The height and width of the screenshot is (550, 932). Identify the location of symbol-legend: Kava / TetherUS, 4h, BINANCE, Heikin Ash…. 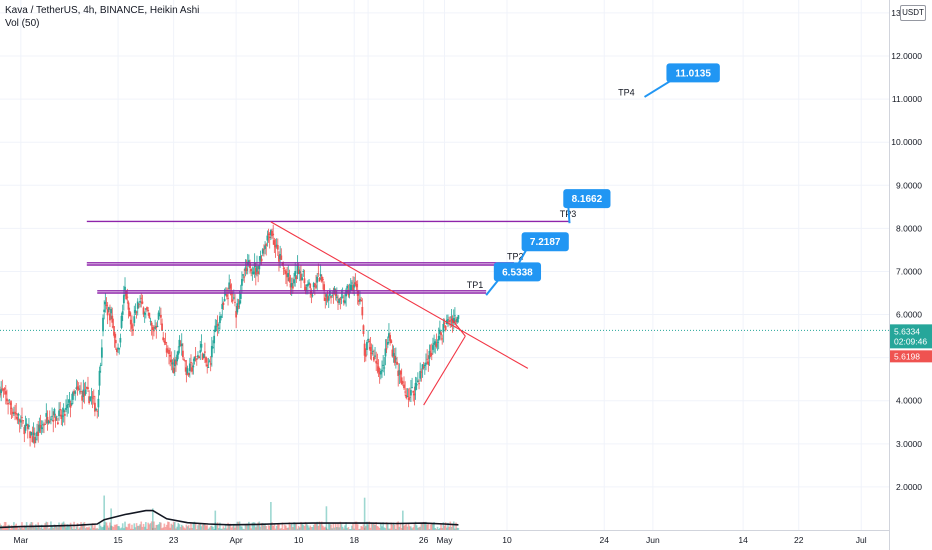
(102, 10).